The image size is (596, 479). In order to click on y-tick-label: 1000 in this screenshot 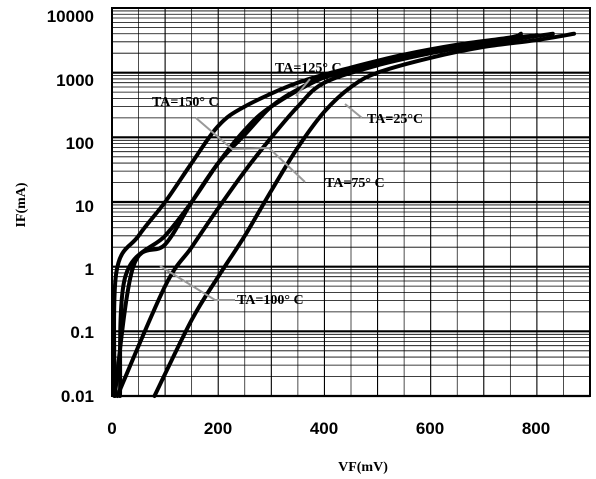, I will do `click(75, 80)`.